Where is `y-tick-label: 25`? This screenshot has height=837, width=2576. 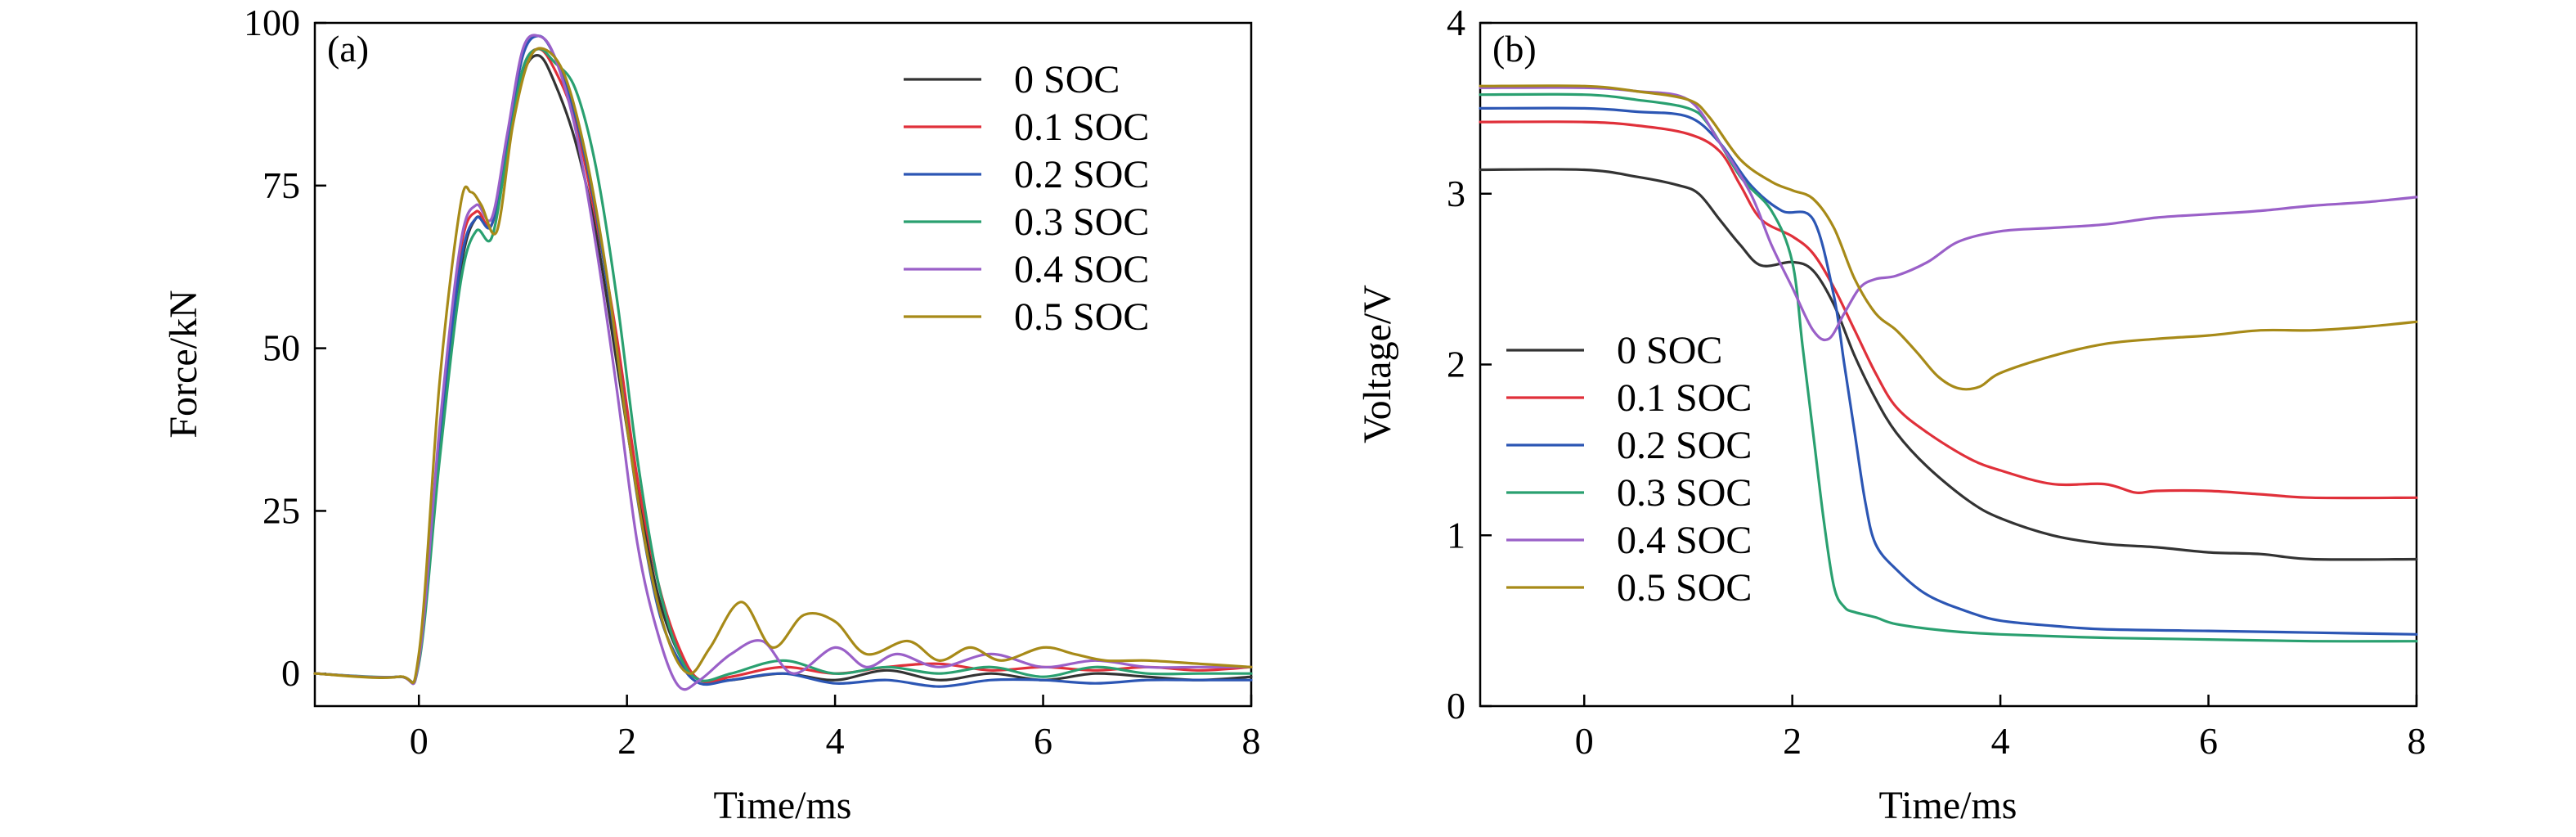 y-tick-label: 25 is located at coordinates (281, 510).